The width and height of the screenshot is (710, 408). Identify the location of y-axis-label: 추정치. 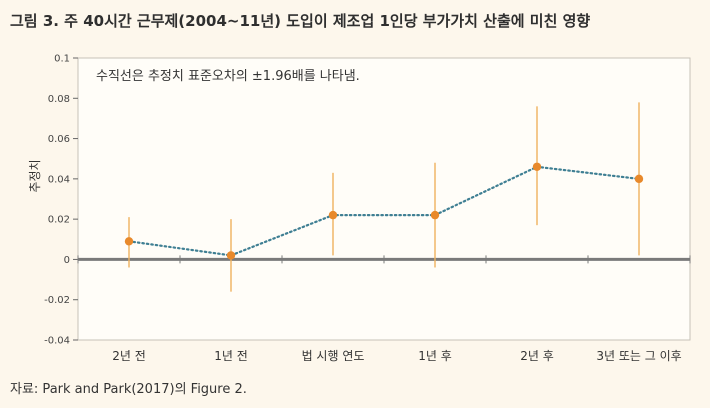
(35, 175).